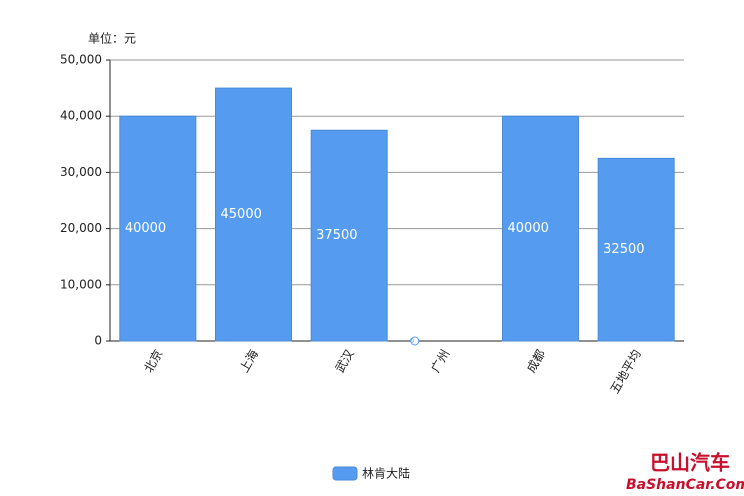 The height and width of the screenshot is (496, 744). Describe the element at coordinates (336, 235) in the screenshot. I see `value-label: 37500` at that location.